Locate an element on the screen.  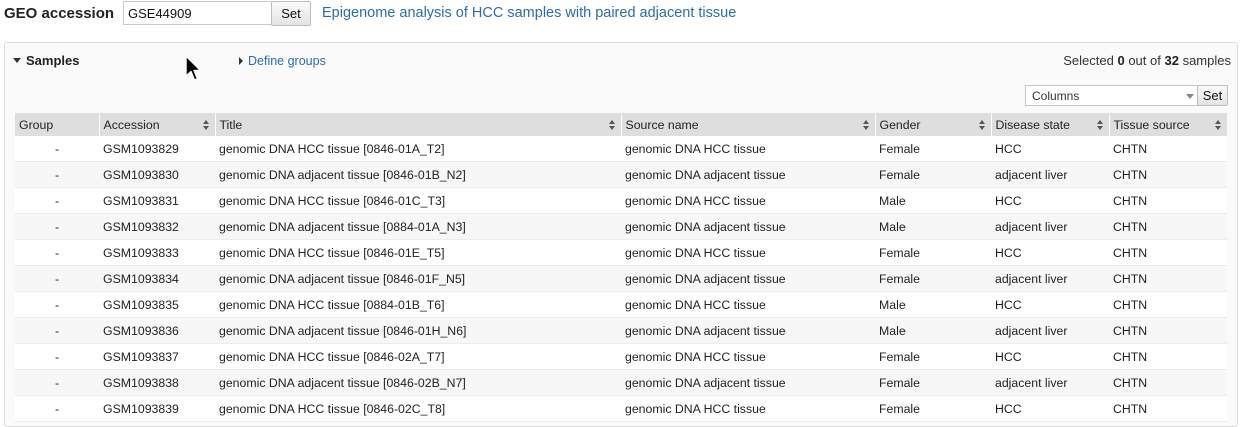
cell-accession: GSM1093835 is located at coordinates (157, 304).